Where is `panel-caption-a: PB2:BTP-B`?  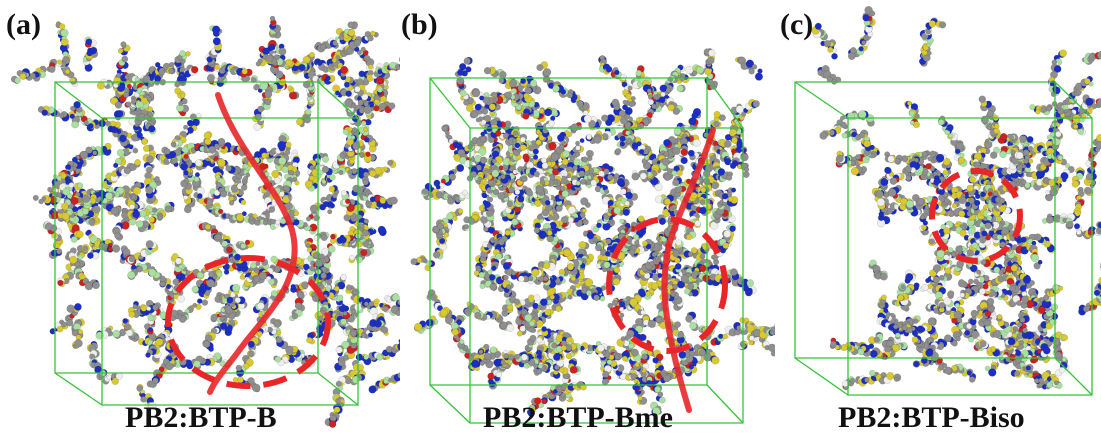
panel-caption-a: PB2:BTP-B is located at coordinates (201, 417).